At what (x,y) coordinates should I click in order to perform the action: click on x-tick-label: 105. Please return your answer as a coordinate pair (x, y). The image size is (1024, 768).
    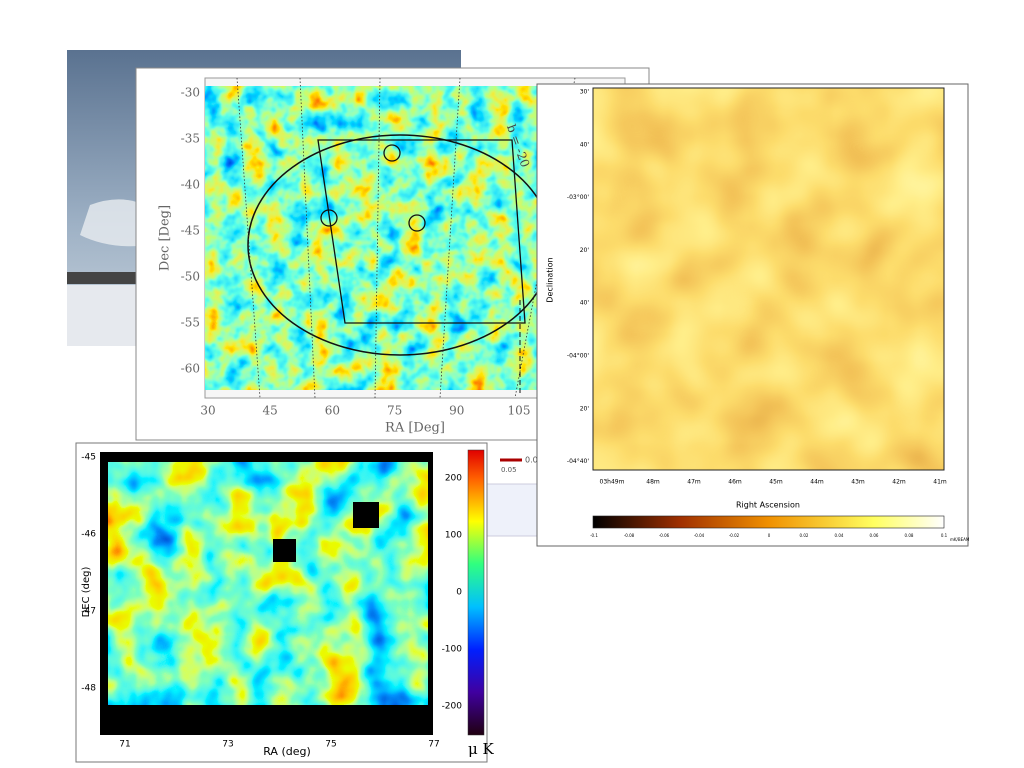
    Looking at the image, I should click on (519, 411).